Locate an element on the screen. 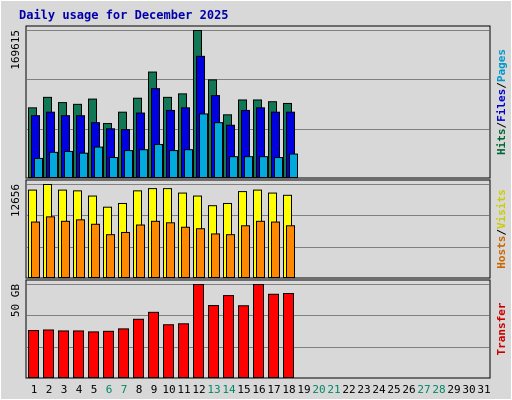 This screenshot has height=400, width=512. day-label-3: 3 is located at coordinates (64, 389).